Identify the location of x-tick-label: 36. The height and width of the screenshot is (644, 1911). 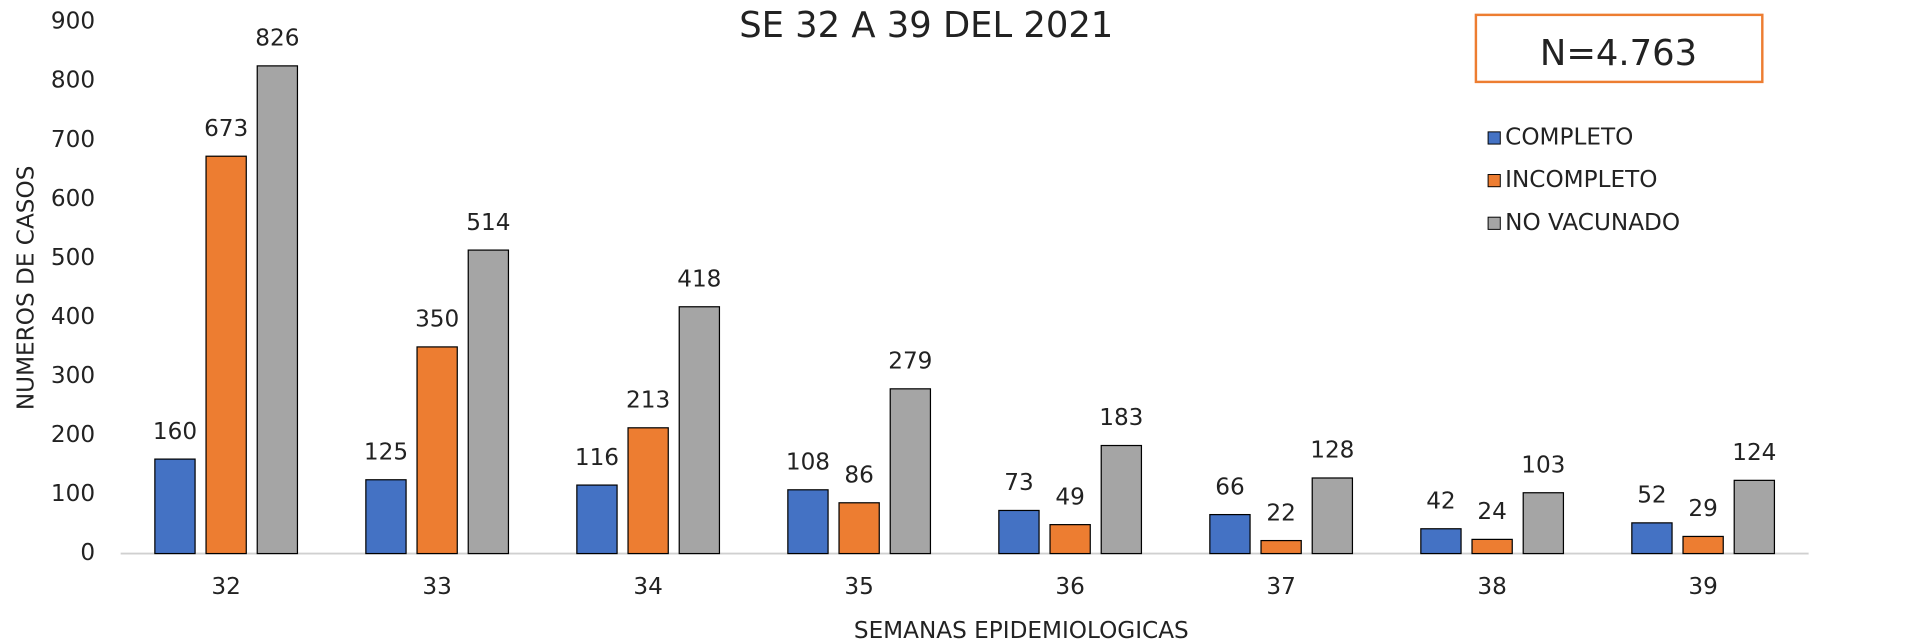
(1069, 587).